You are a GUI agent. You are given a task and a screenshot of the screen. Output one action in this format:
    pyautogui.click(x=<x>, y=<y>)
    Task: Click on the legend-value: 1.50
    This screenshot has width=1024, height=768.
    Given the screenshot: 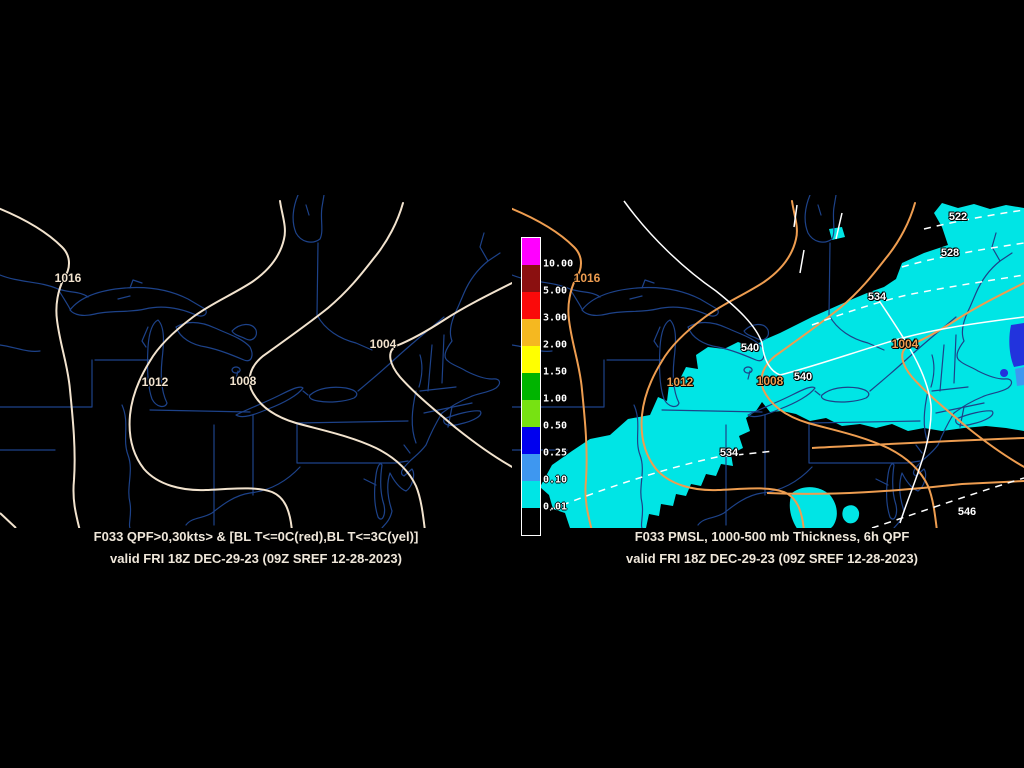 What is the action you would take?
    pyautogui.click(x=555, y=372)
    